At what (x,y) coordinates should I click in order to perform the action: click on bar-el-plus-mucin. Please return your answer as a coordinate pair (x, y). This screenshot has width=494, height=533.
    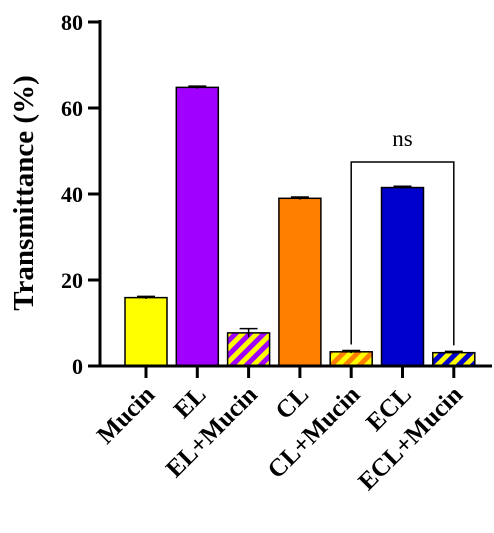
    Looking at the image, I should click on (248, 349).